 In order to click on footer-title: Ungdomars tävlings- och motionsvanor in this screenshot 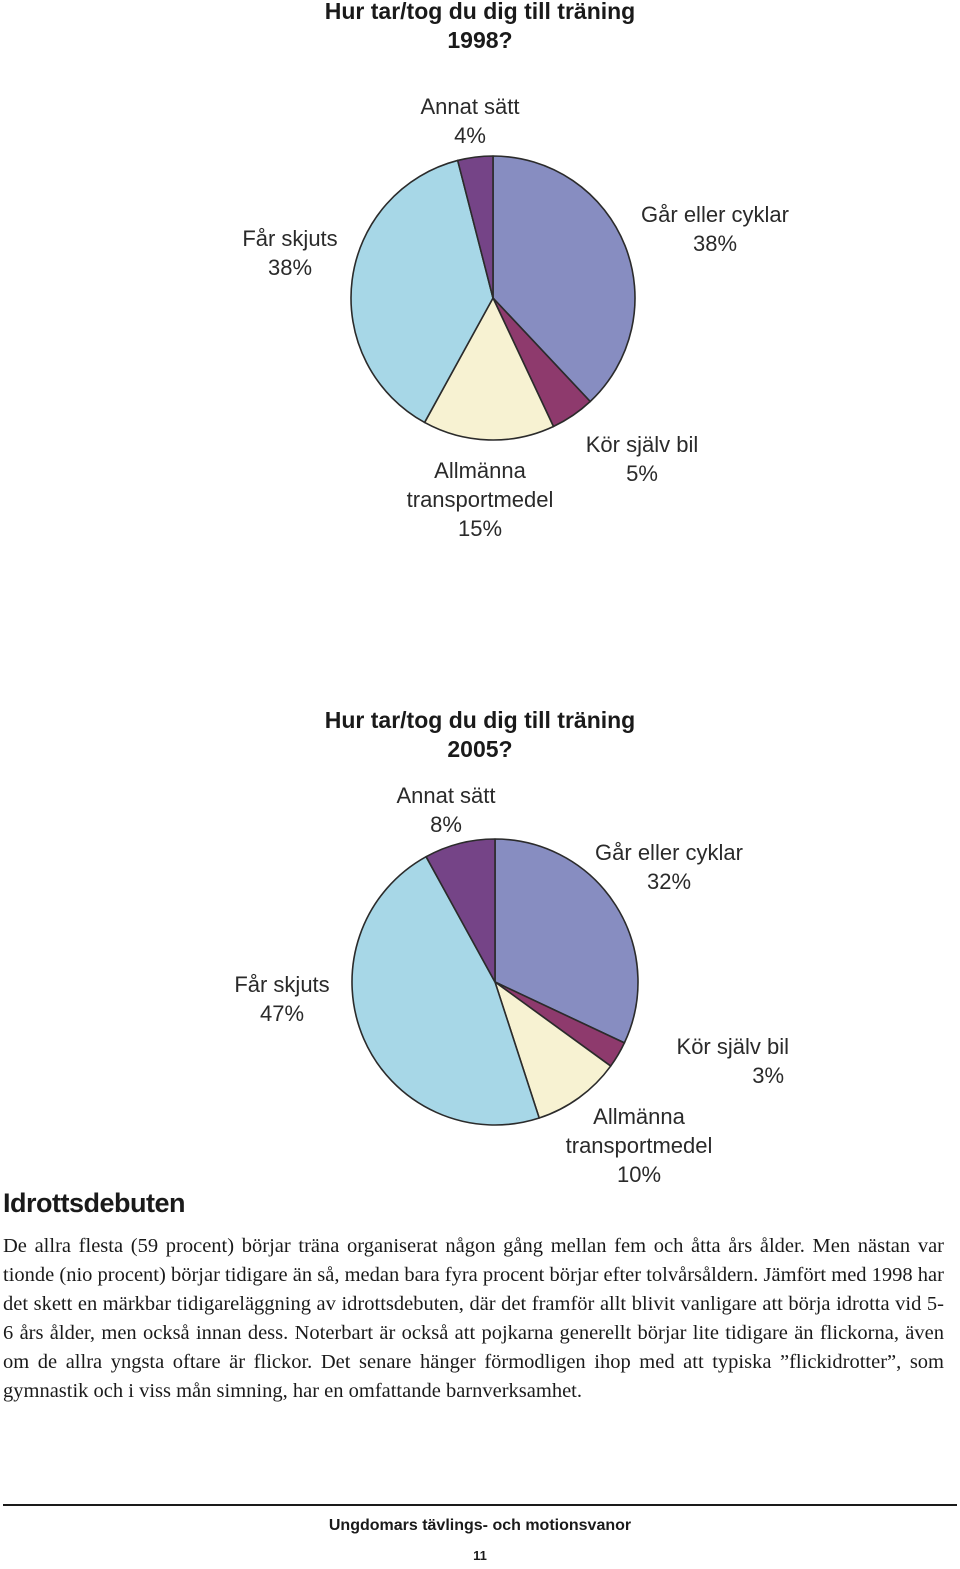, I will do `click(480, 1525)`.